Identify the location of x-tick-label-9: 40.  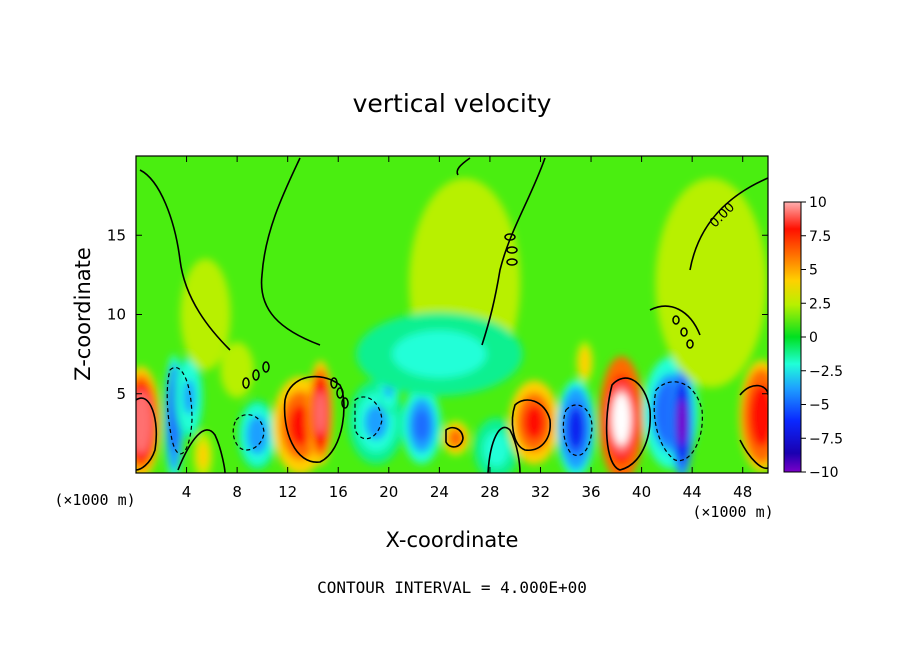
(641, 492).